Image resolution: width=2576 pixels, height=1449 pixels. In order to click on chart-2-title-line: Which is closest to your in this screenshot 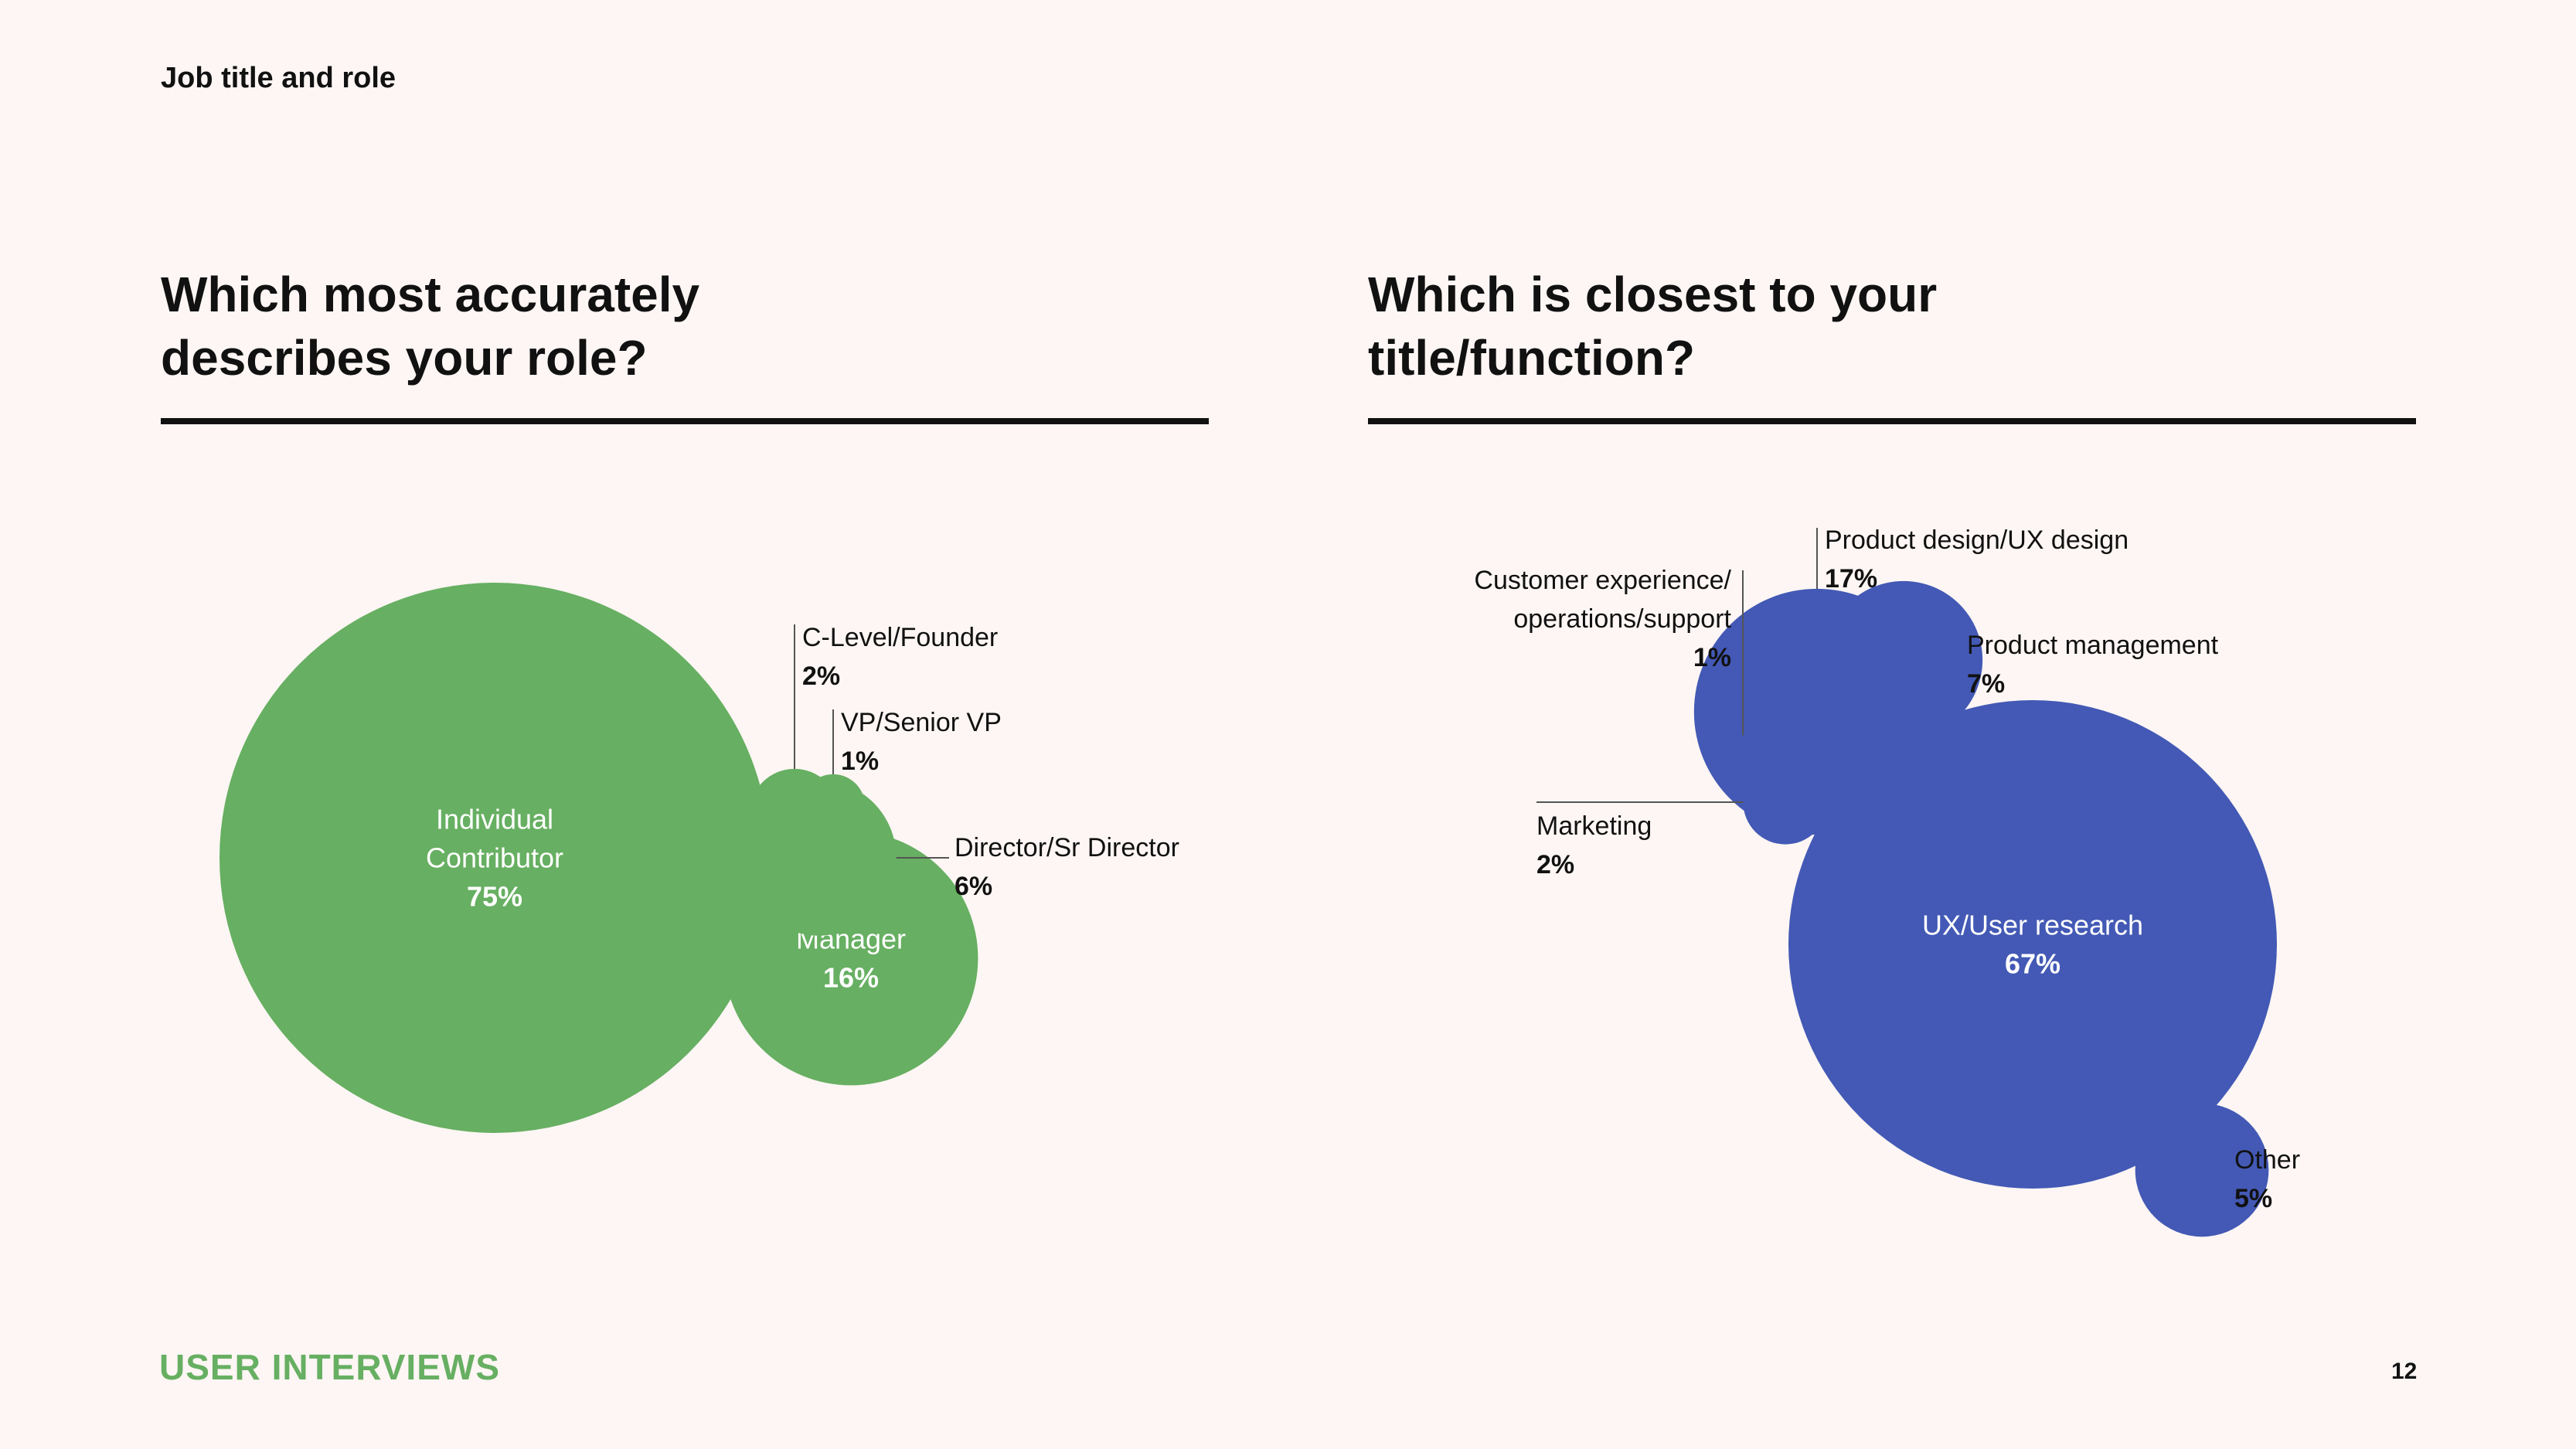, I will do `click(1653, 294)`.